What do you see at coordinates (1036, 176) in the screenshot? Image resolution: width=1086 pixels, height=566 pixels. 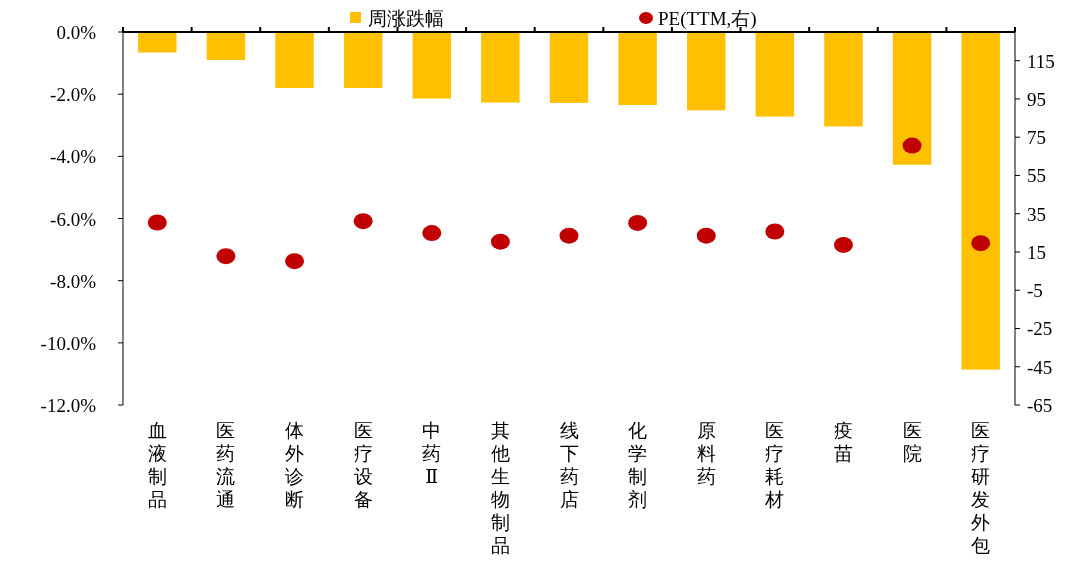 I see `y2-tick-label: 55` at bounding box center [1036, 176].